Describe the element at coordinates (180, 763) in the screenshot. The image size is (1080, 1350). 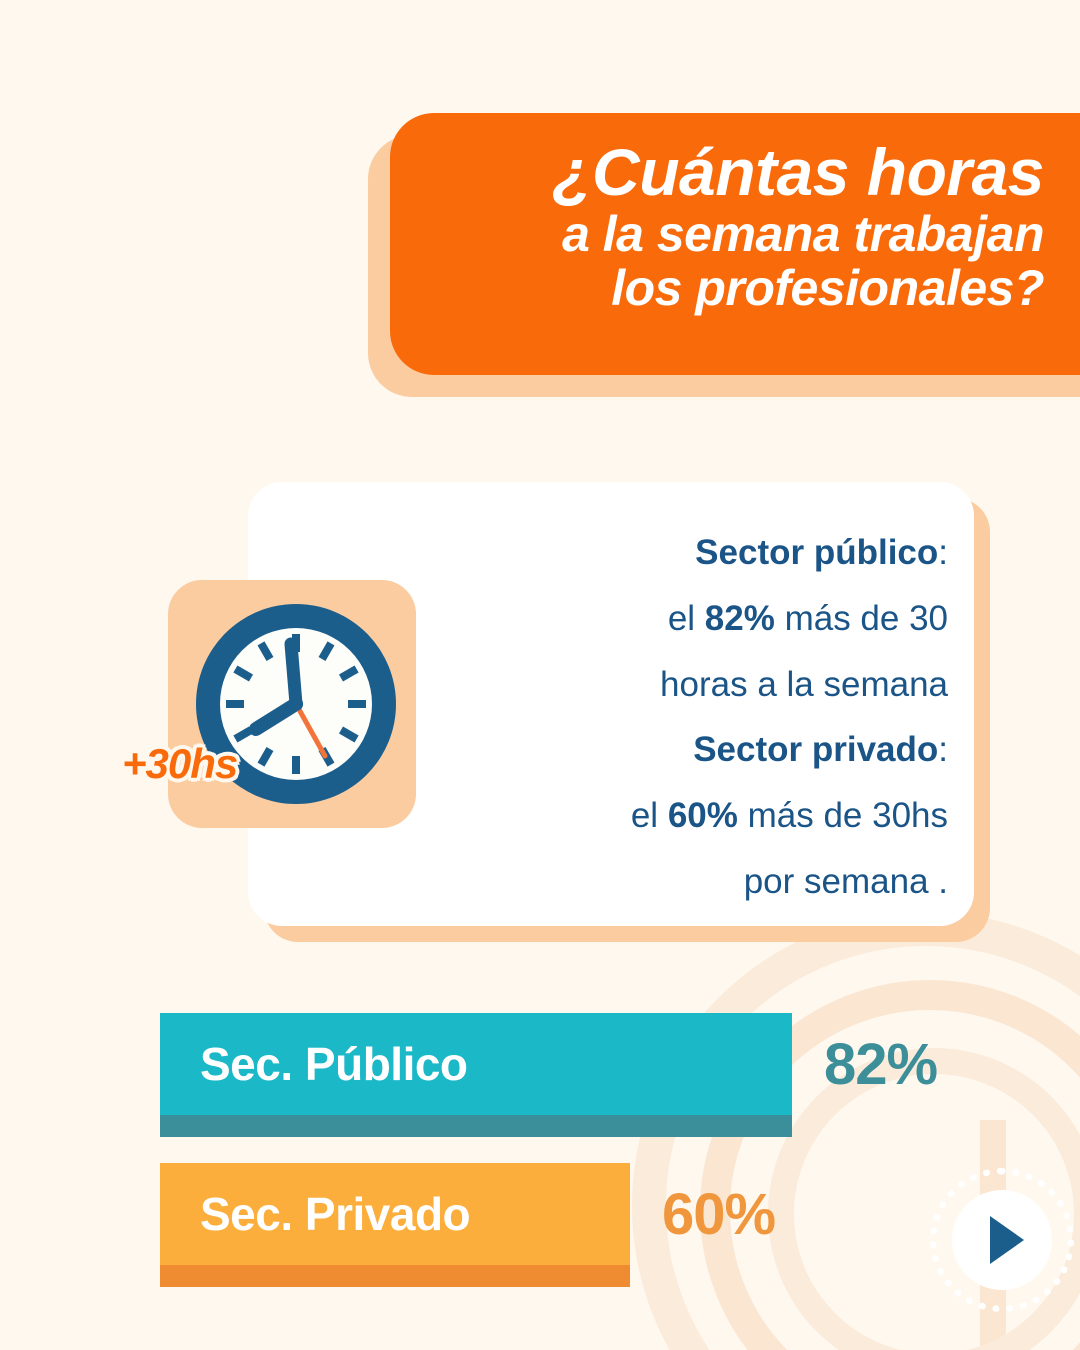
I see `hours-badge: +30hs` at that location.